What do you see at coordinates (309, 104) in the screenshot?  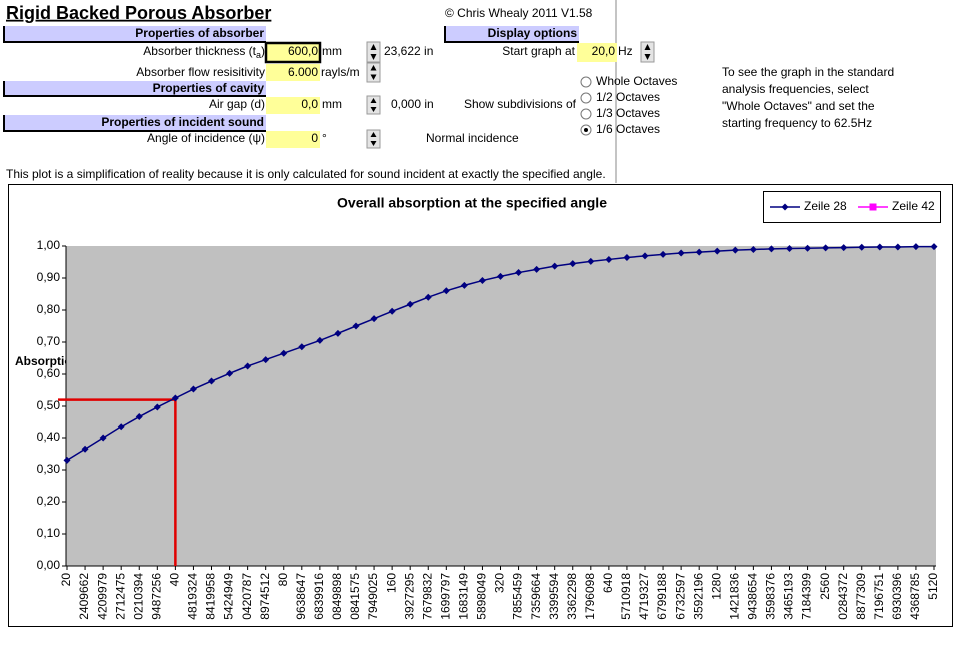 I see `field-value: 0,0` at bounding box center [309, 104].